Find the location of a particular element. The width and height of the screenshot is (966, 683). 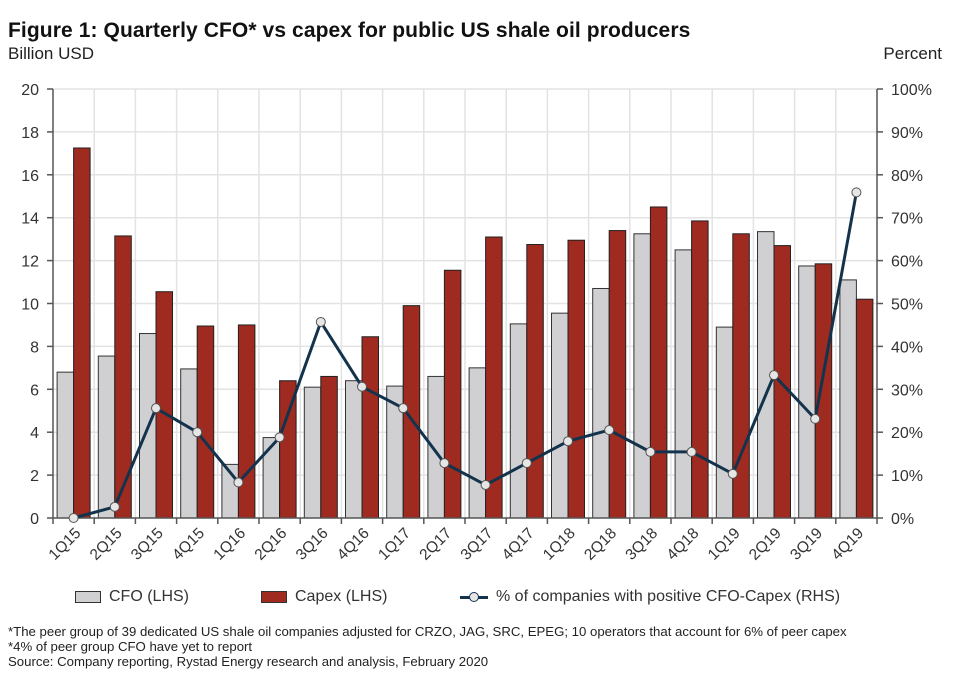

x-tick-label: 2Q18 is located at coordinates (600, 544).